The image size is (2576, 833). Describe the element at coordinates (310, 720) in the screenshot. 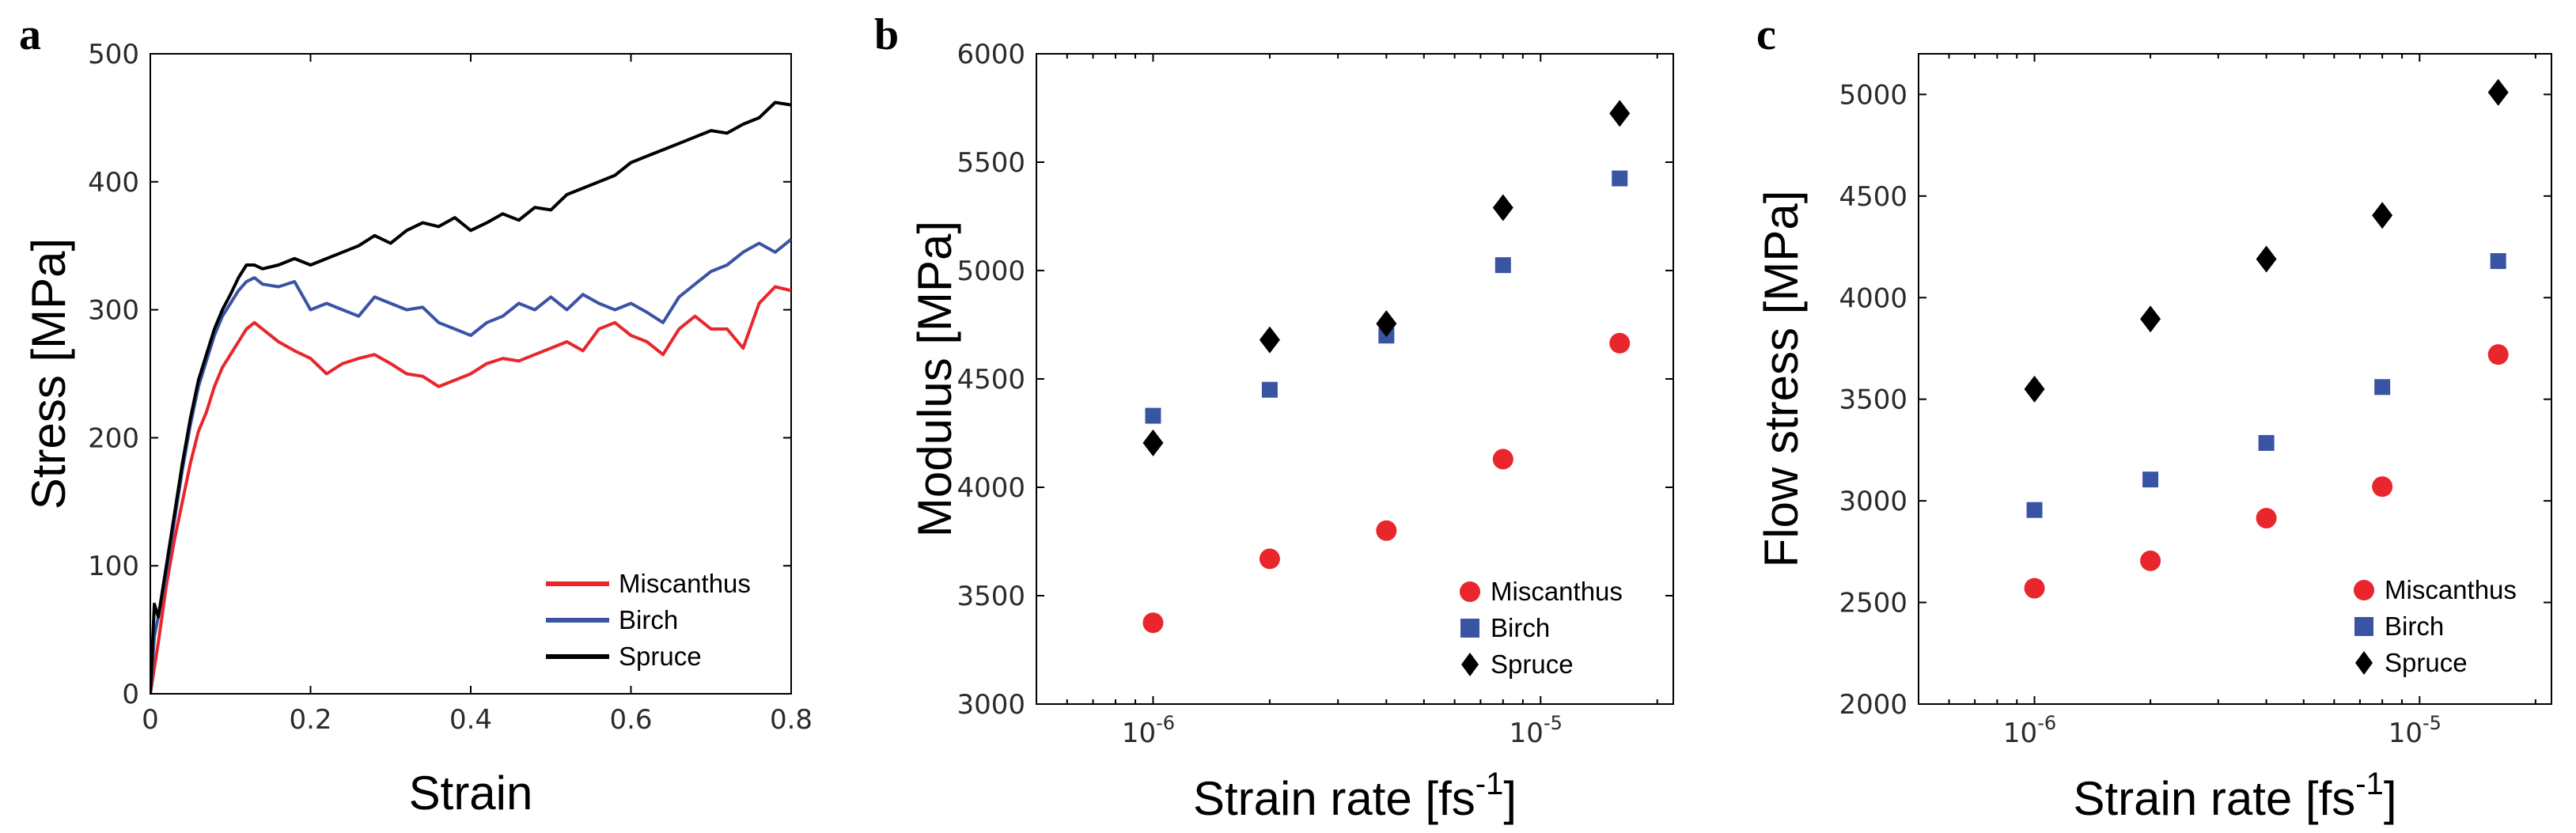

I see `x-tick-label: 0.2` at that location.